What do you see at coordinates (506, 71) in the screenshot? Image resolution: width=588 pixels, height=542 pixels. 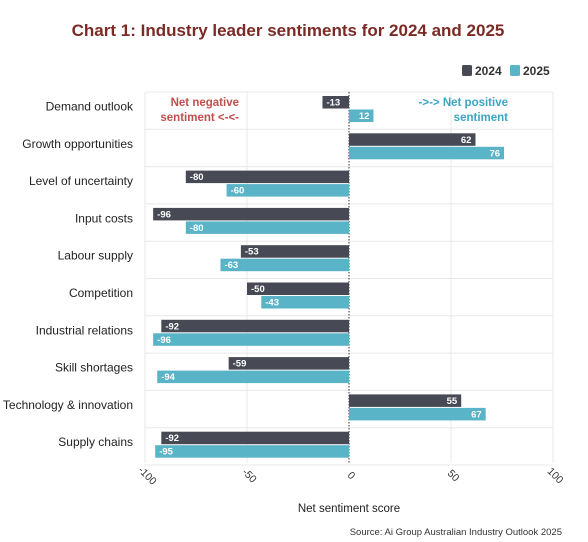 I see `legend: 2024 2025` at bounding box center [506, 71].